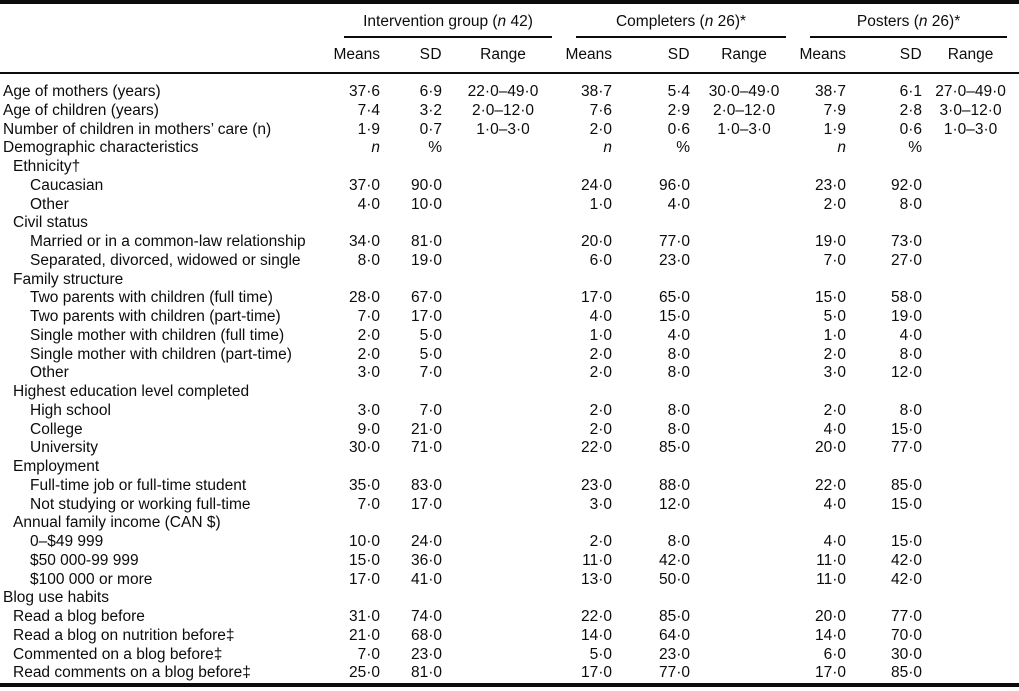  I want to click on cell-means: 6·0, so click(601, 260).